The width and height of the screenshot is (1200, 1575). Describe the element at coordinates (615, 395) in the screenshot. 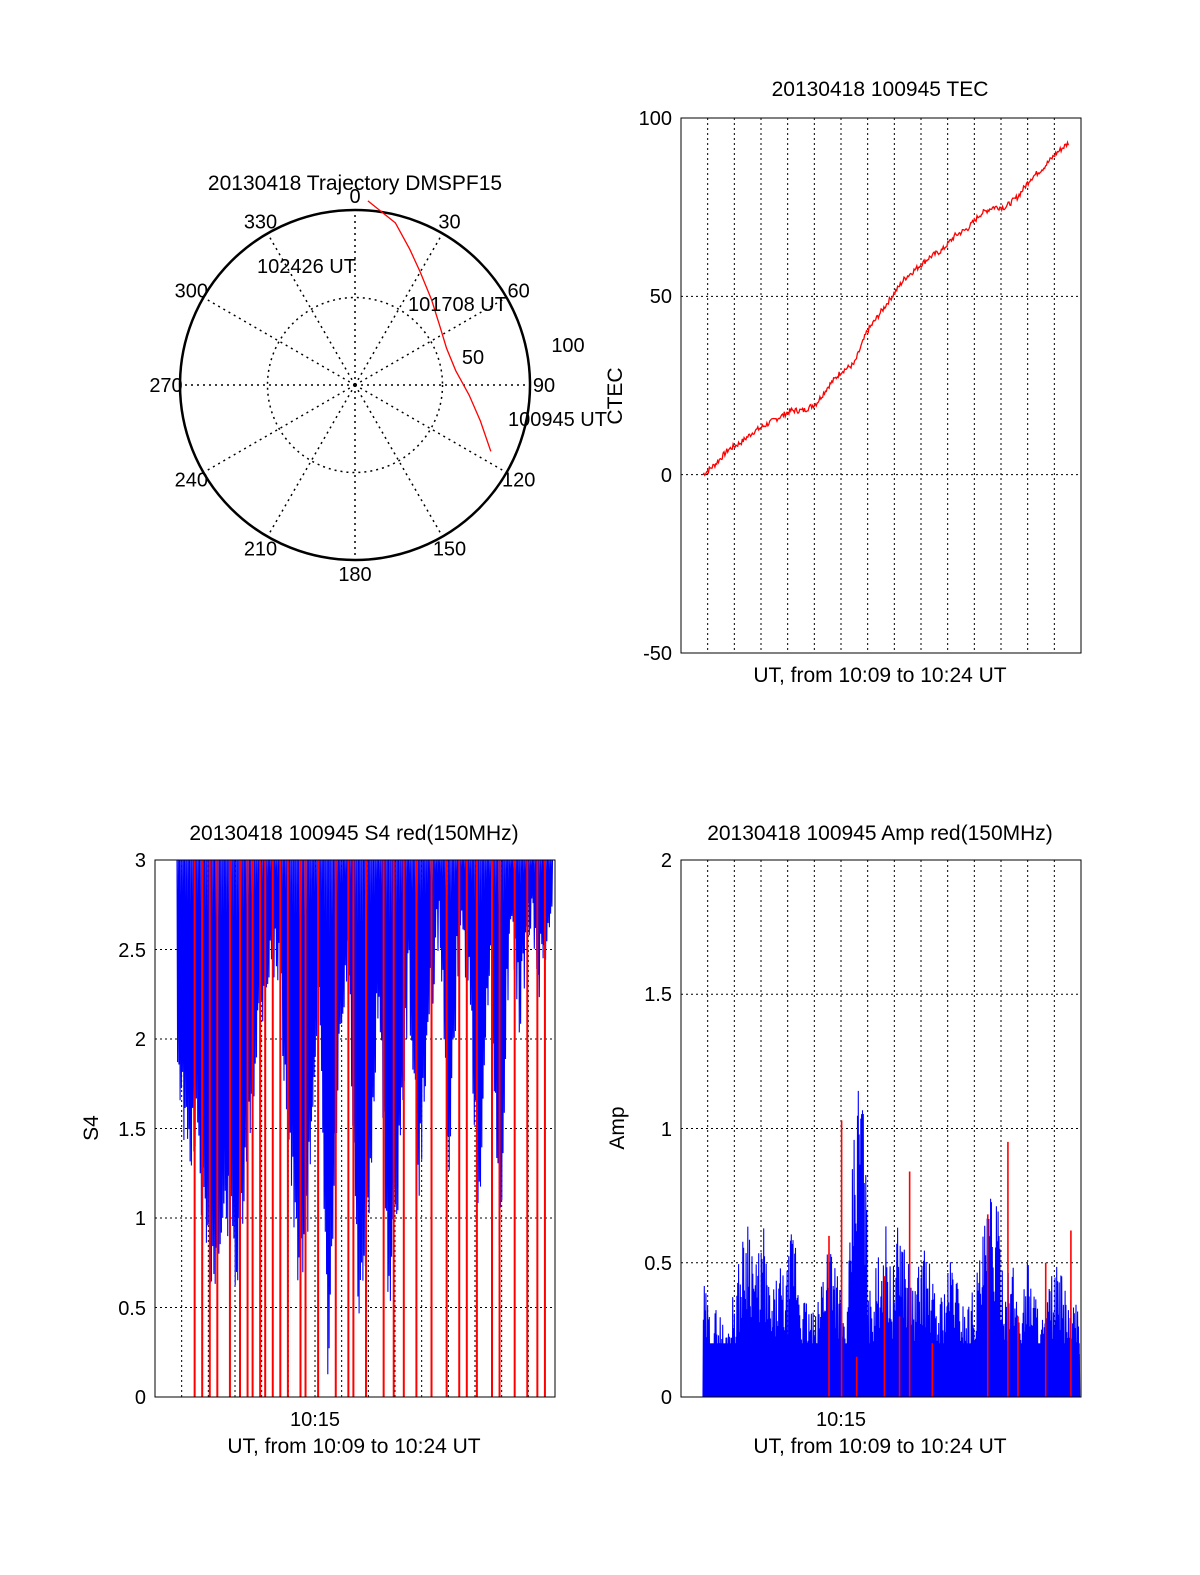

I see `tec-ylabel: CTEC` at that location.